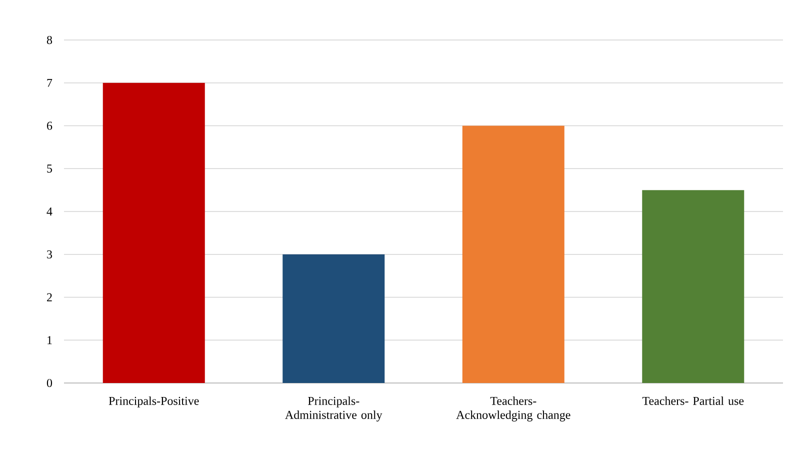  Describe the element at coordinates (49, 168) in the screenshot. I see `y-tick-label: 5` at that location.